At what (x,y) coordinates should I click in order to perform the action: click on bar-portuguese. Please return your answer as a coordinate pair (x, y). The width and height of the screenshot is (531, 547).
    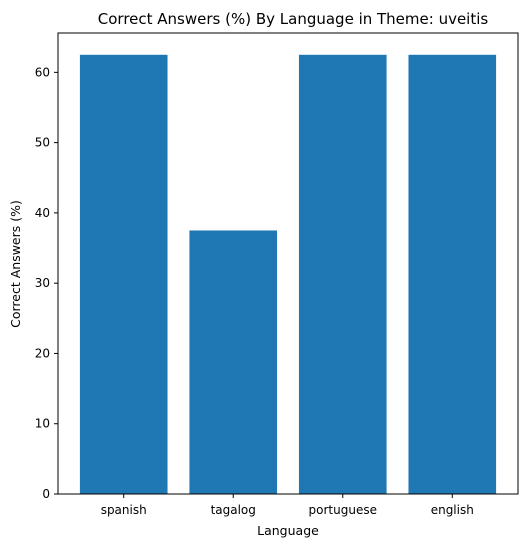
    Looking at the image, I should click on (342, 274).